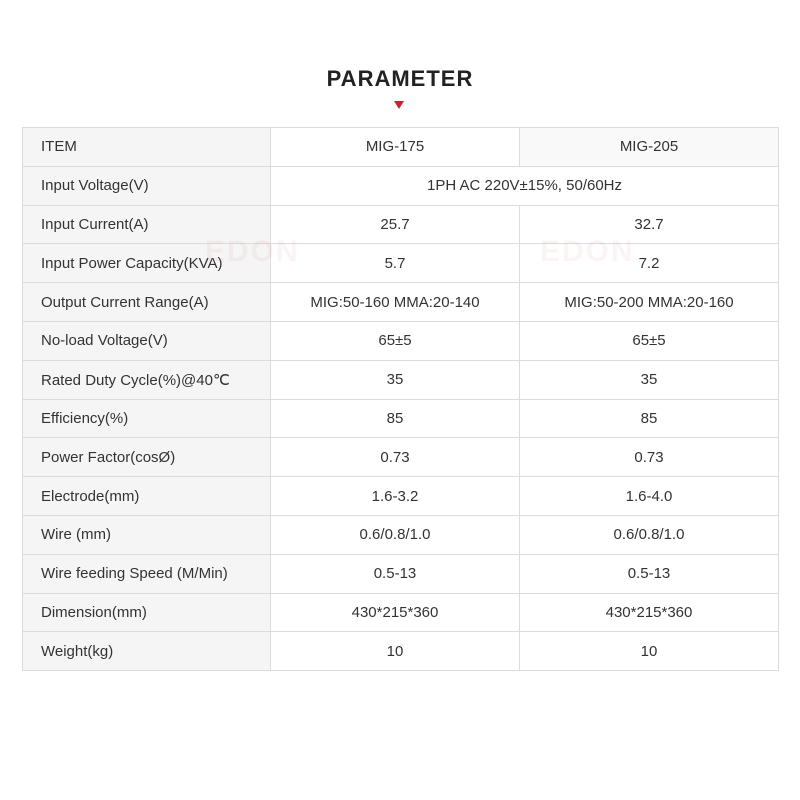  I want to click on row-label: Efficiency(%), so click(146, 418).